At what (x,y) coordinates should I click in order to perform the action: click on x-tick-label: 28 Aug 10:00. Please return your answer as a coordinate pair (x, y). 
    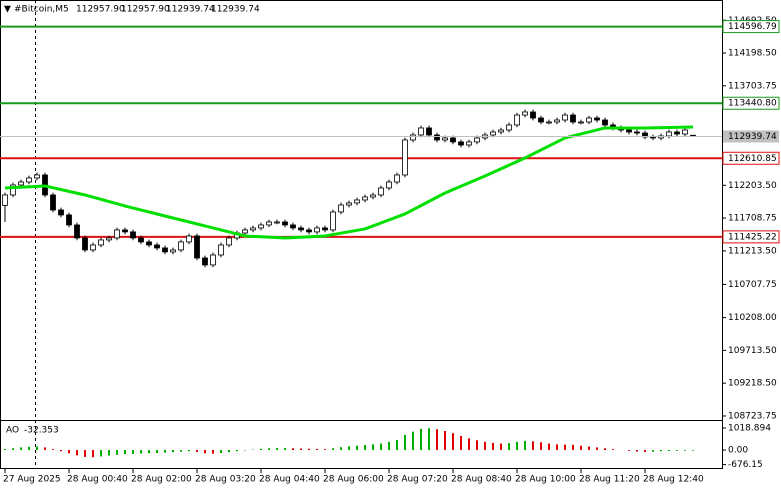
    Looking at the image, I should click on (545, 480).